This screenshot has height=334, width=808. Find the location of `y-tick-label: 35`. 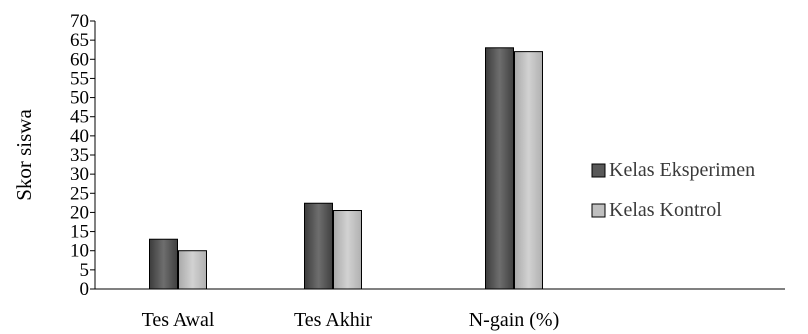

y-tick-label: 35 is located at coordinates (79, 155).